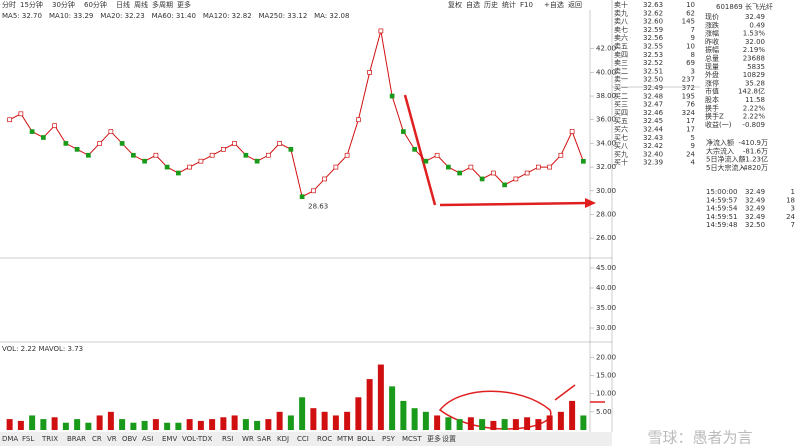  What do you see at coordinates (63, 4) in the screenshot?
I see `tab: 30分钟` at bounding box center [63, 4].